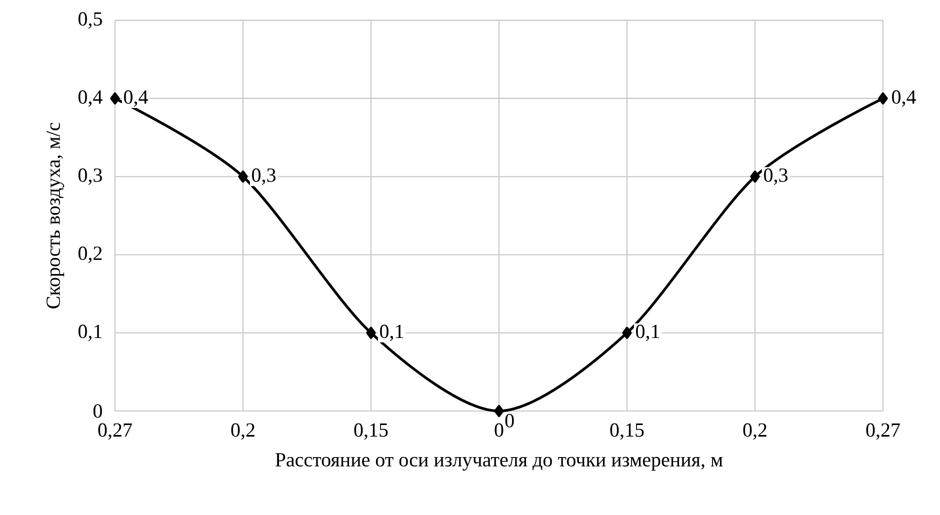 The height and width of the screenshot is (515, 940). I want to click on y-tick-label: 0, so click(97, 411).